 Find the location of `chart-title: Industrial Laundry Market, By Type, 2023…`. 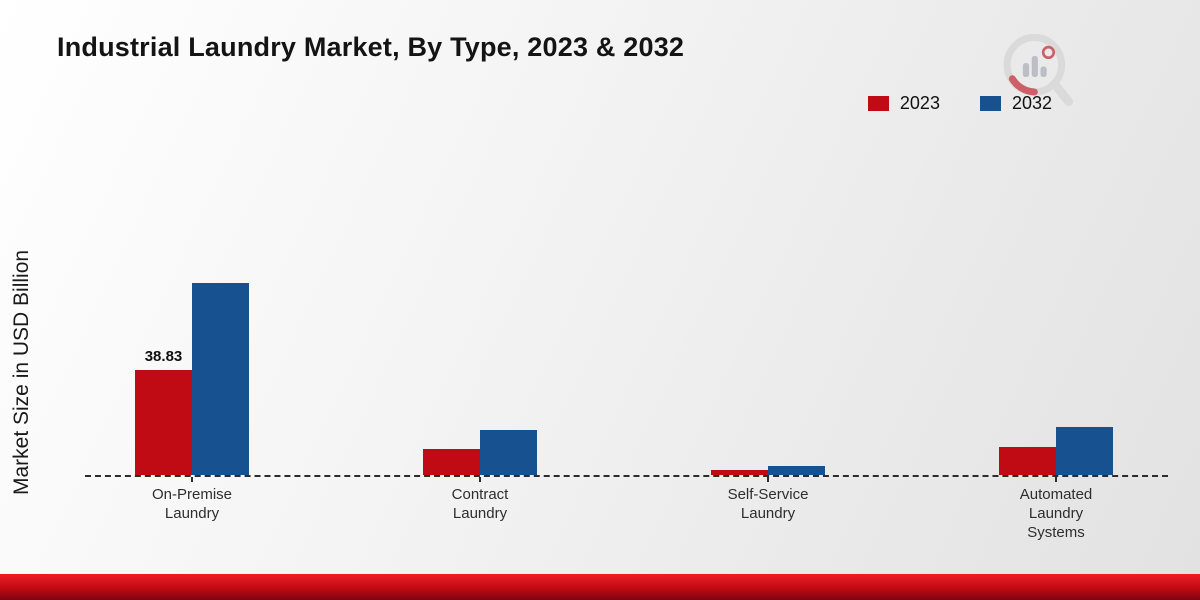

chart-title: Industrial Laundry Market, By Type, 2023… is located at coordinates (371, 47).